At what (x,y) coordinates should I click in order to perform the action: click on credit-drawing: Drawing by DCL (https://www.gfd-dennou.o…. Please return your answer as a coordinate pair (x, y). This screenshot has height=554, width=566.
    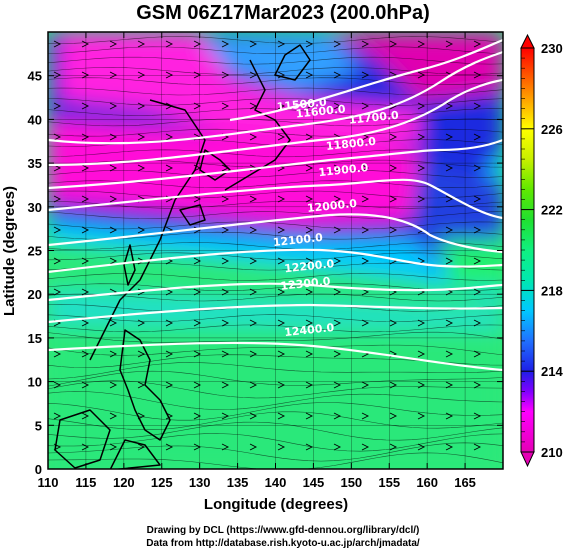
    Looking at the image, I should click on (283, 530).